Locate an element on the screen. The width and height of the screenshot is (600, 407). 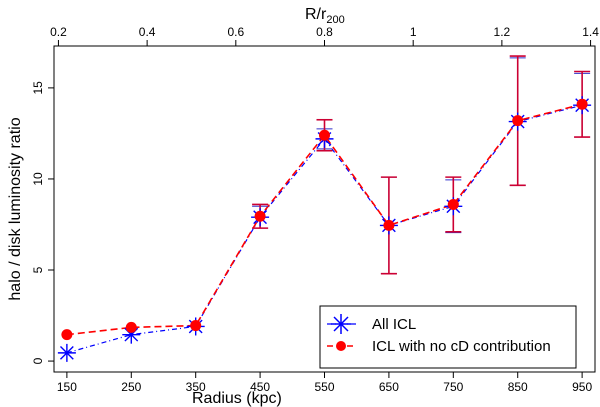
y-tick-label: 10 is located at coordinates (38, 179).